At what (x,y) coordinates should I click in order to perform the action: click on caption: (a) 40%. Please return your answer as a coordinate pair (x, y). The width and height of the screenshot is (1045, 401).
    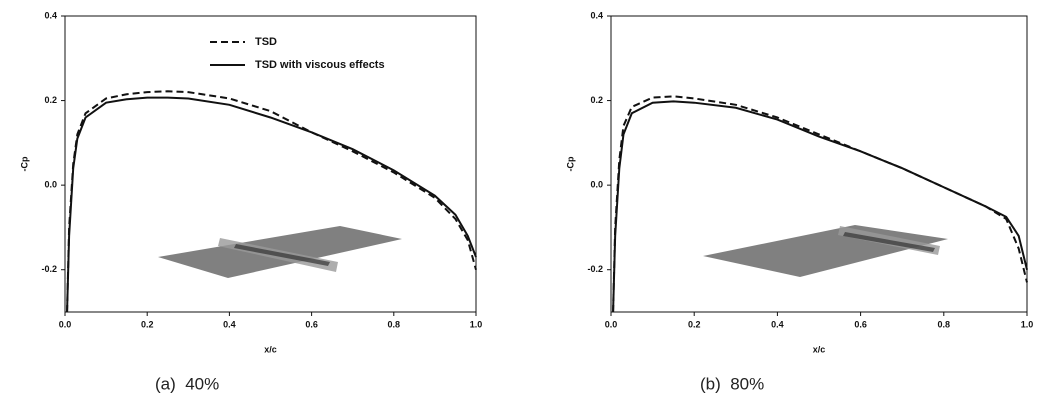
    Looking at the image, I should click on (187, 383).